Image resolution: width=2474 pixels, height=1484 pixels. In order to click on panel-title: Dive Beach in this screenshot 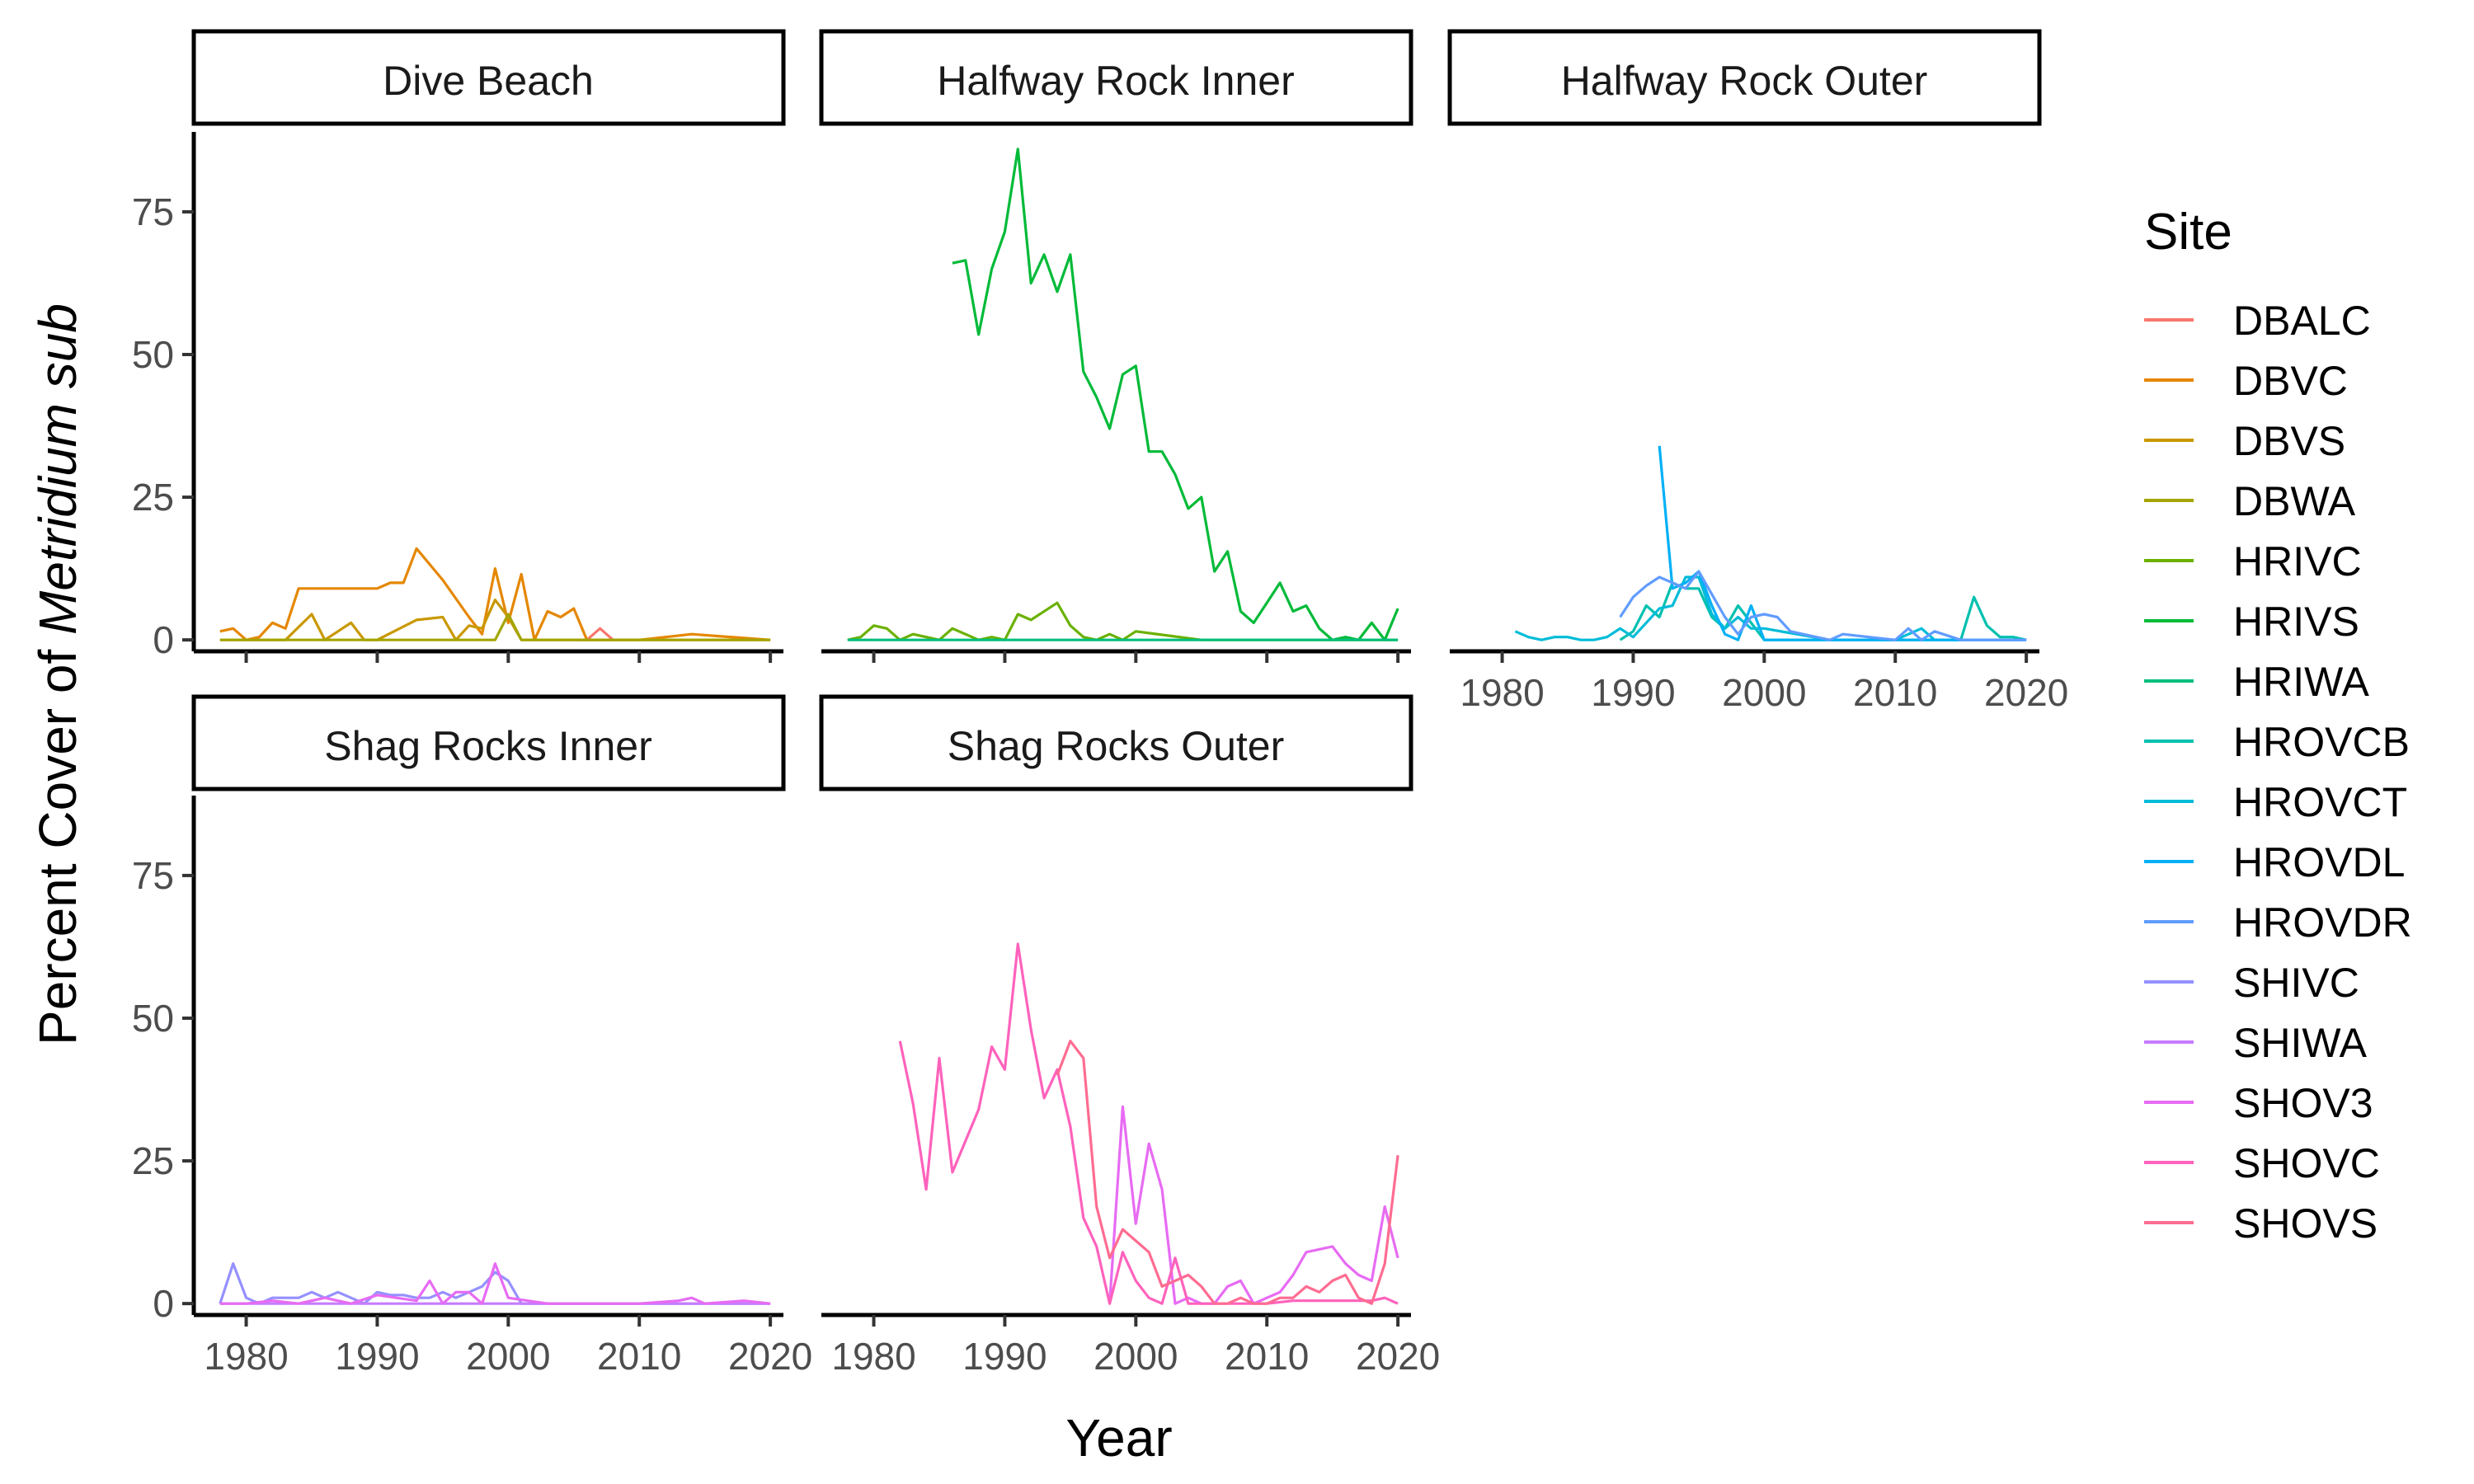, I will do `click(488, 81)`.